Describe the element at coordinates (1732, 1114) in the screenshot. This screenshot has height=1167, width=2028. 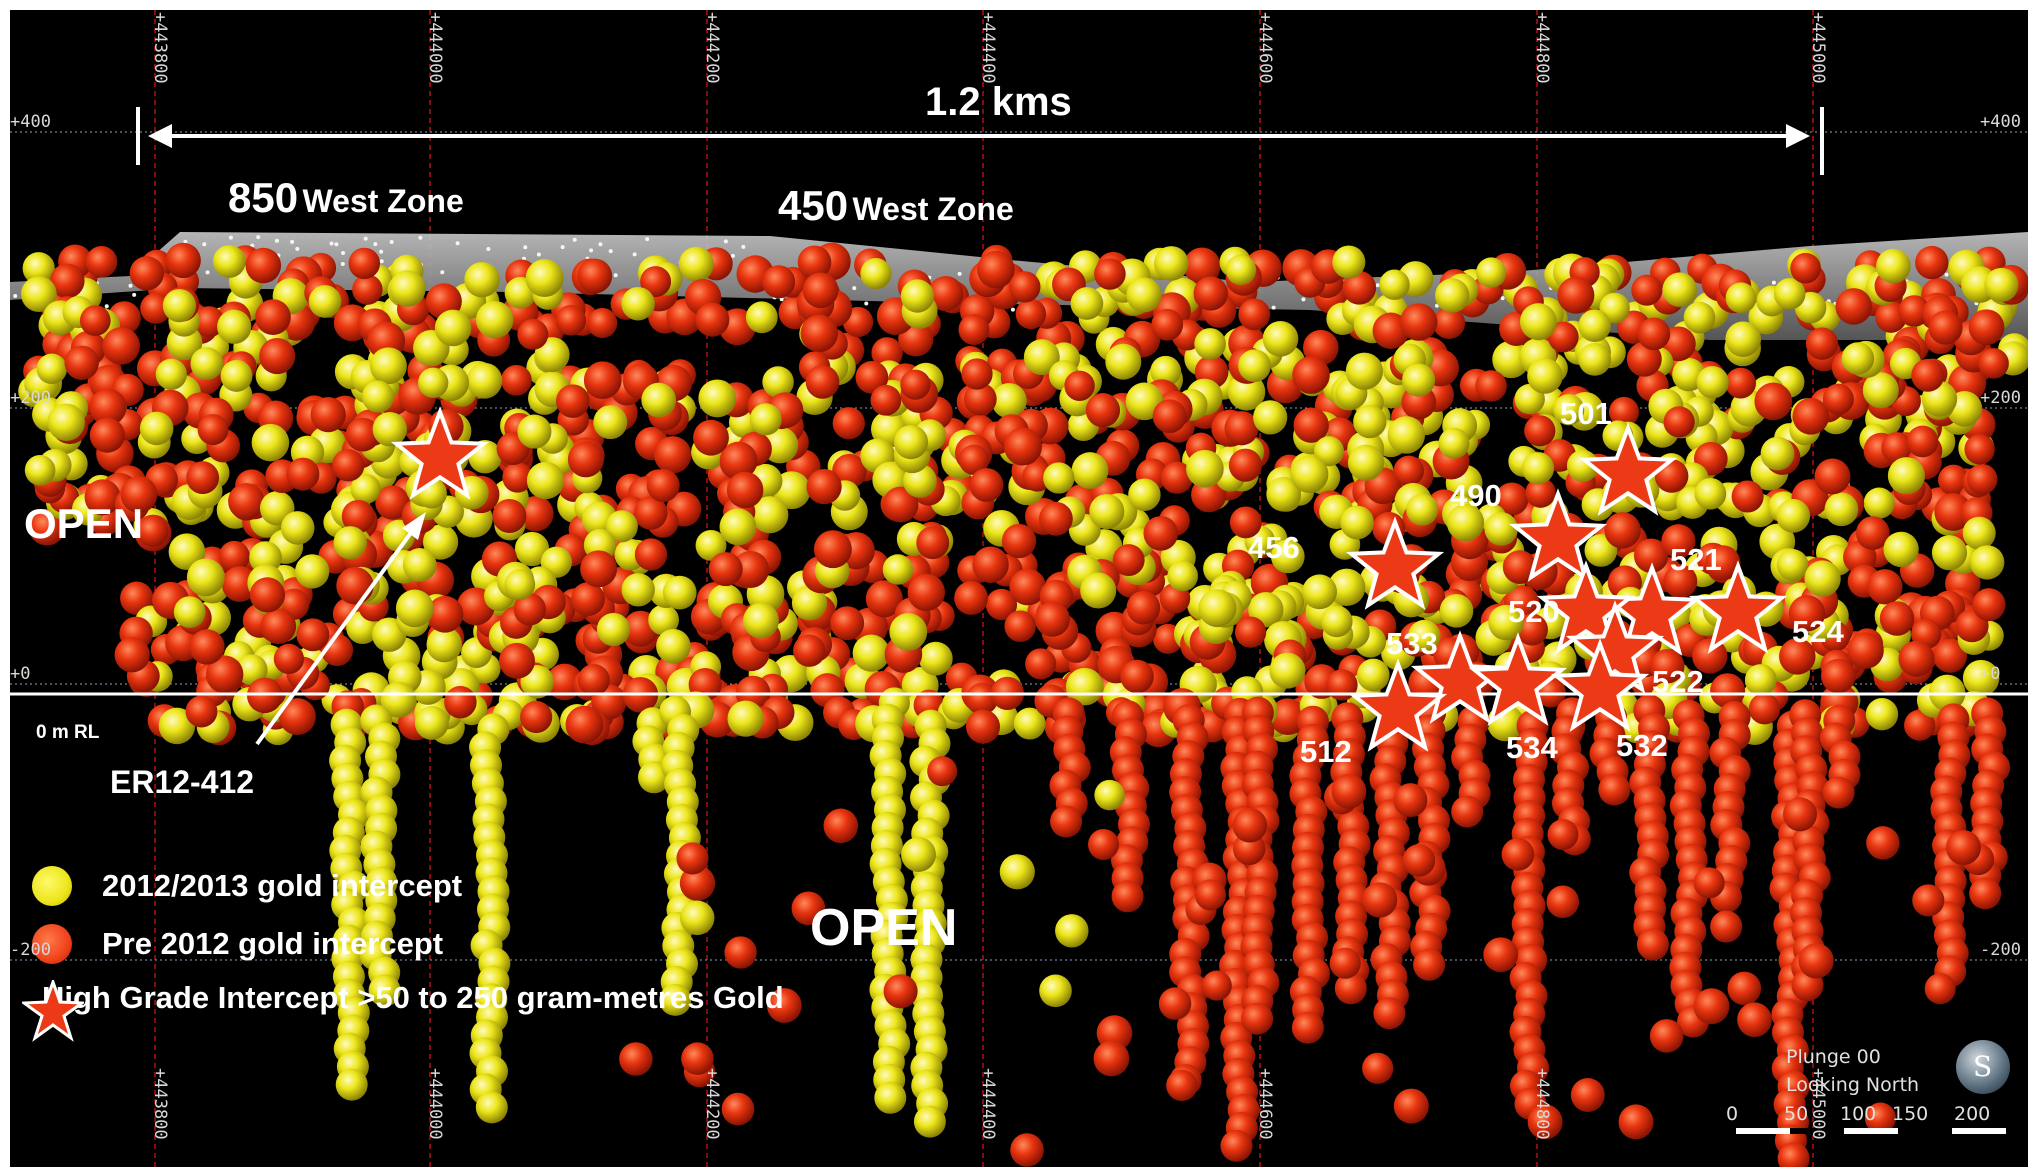
I see `scale-tick-label: 0` at that location.